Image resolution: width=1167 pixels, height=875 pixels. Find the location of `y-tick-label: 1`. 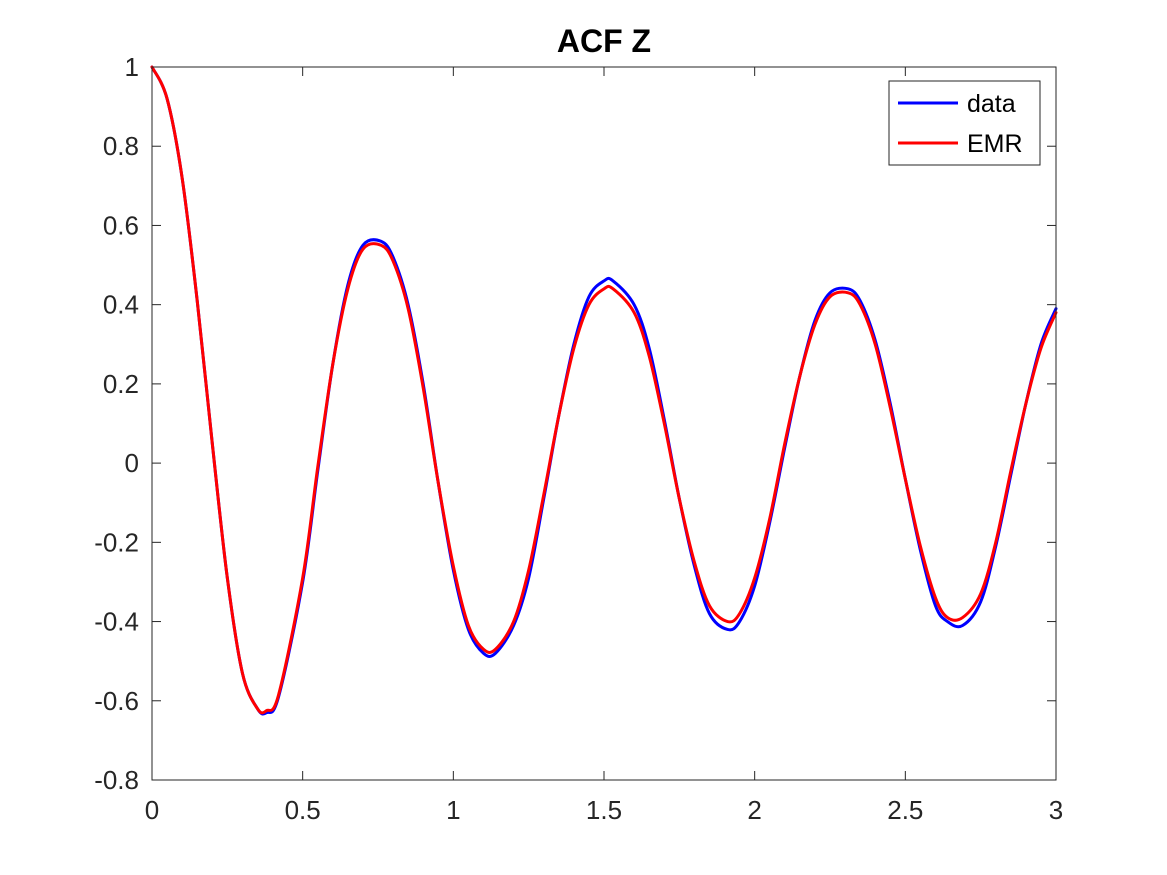

y-tick-label: 1 is located at coordinates (132, 67).